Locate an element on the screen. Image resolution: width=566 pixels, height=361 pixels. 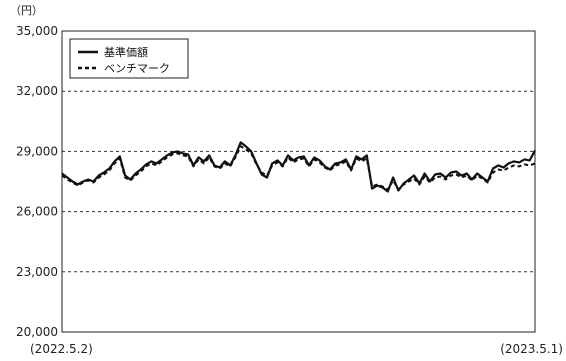
y-axis-ticks: 35,000 32,000 29,000 26,000 23,000 20,000 is located at coordinates (37, 181).